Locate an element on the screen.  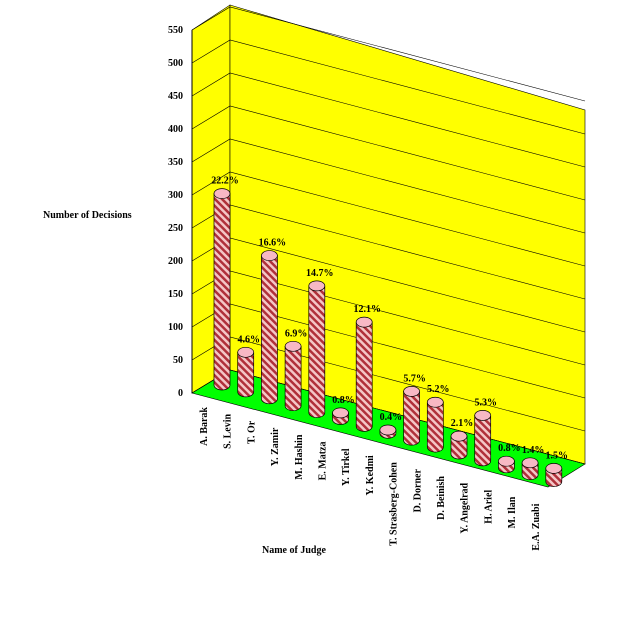
y-tick-label: 150 is located at coordinates (175, 294).